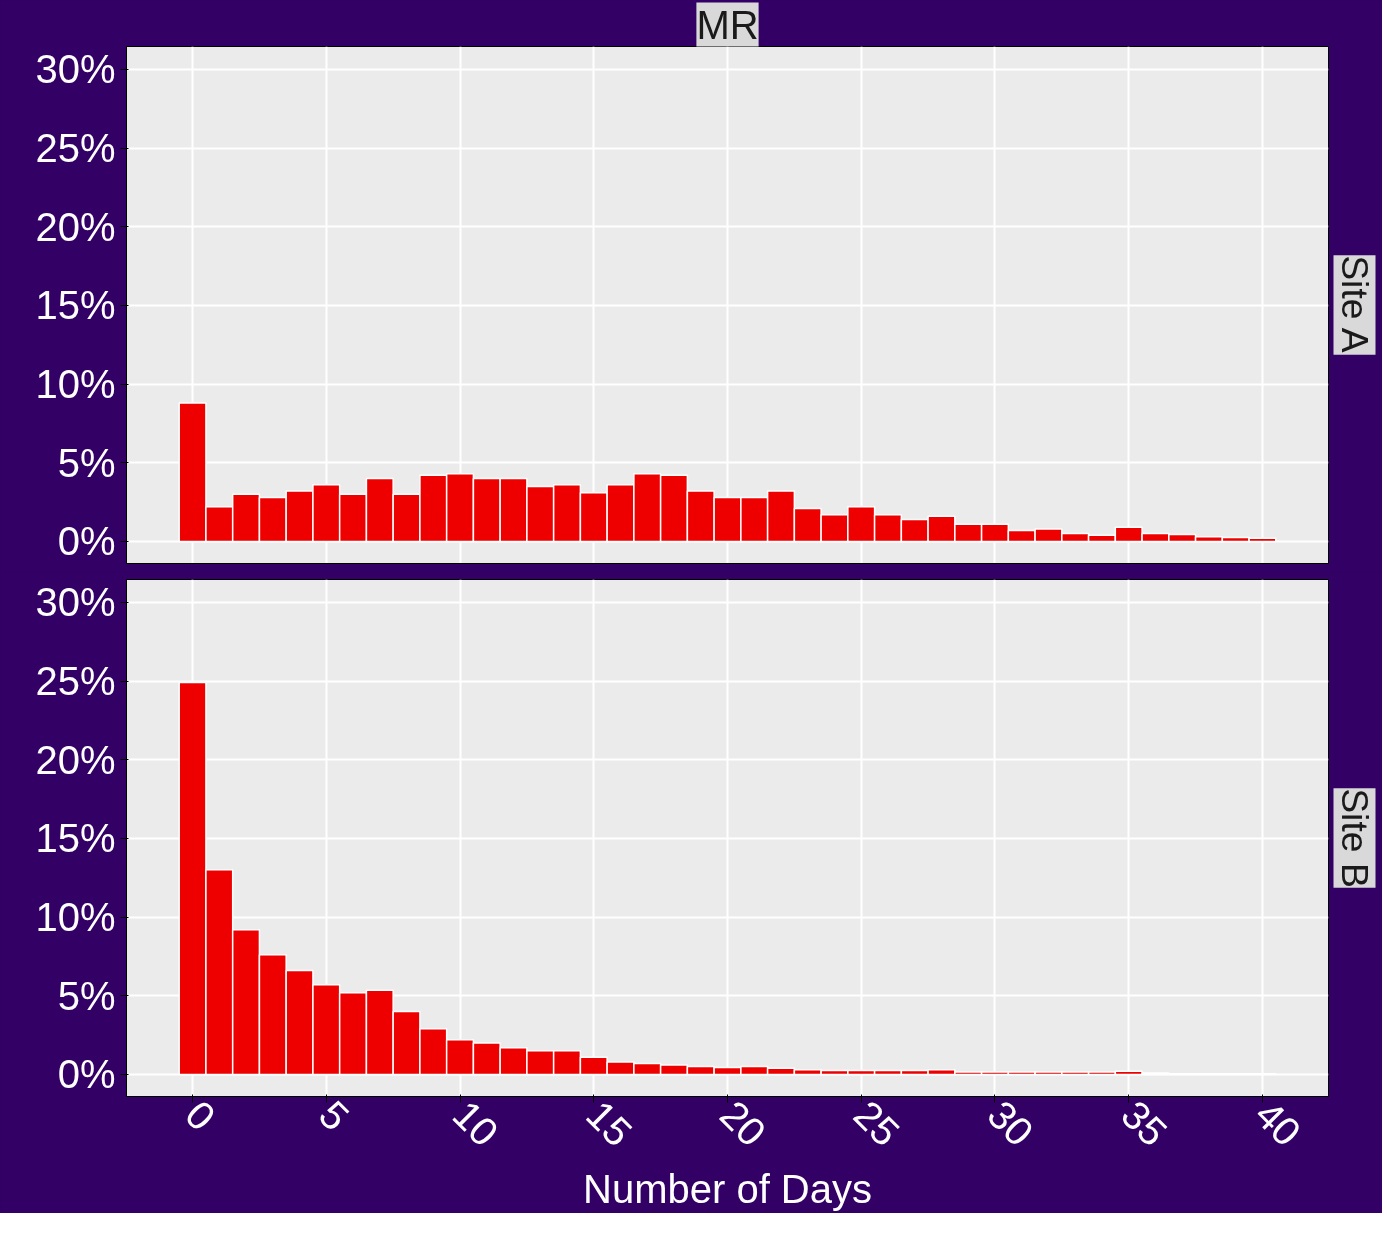  I want to click on x-tick-label: 20, so click(743, 1123).